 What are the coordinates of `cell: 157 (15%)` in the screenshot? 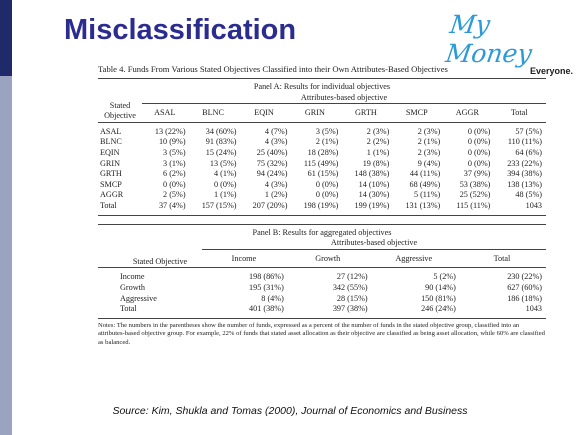 It's located at (219, 205).